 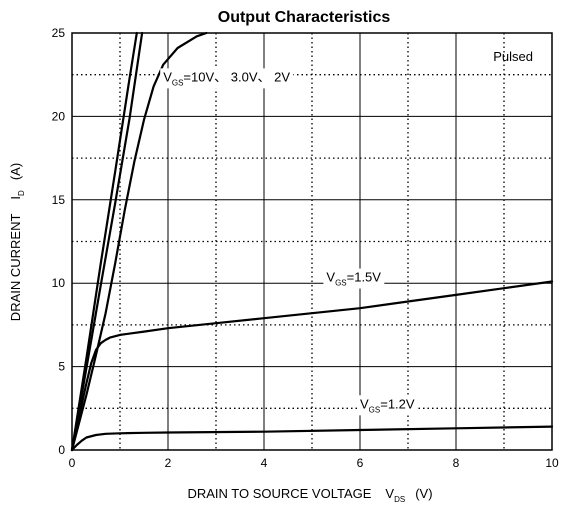 What do you see at coordinates (61, 367) in the screenshot?
I see `y-tick-label: 5` at bounding box center [61, 367].